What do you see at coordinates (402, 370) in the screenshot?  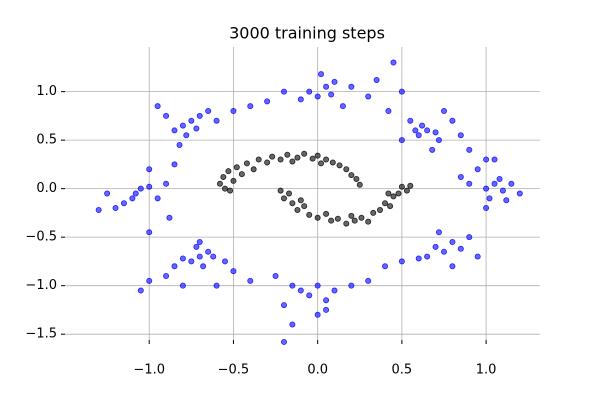 I see `x-tick-label: 0.5` at bounding box center [402, 370].